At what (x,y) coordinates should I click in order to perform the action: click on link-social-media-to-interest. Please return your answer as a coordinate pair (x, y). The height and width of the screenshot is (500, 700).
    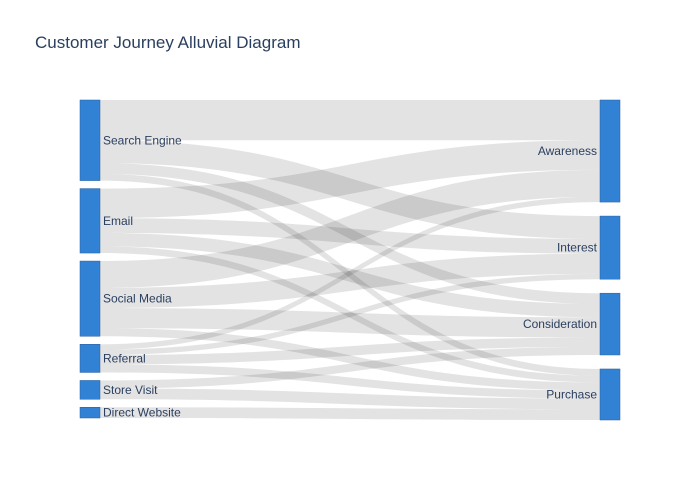
    Looking at the image, I should click on (350, 281).